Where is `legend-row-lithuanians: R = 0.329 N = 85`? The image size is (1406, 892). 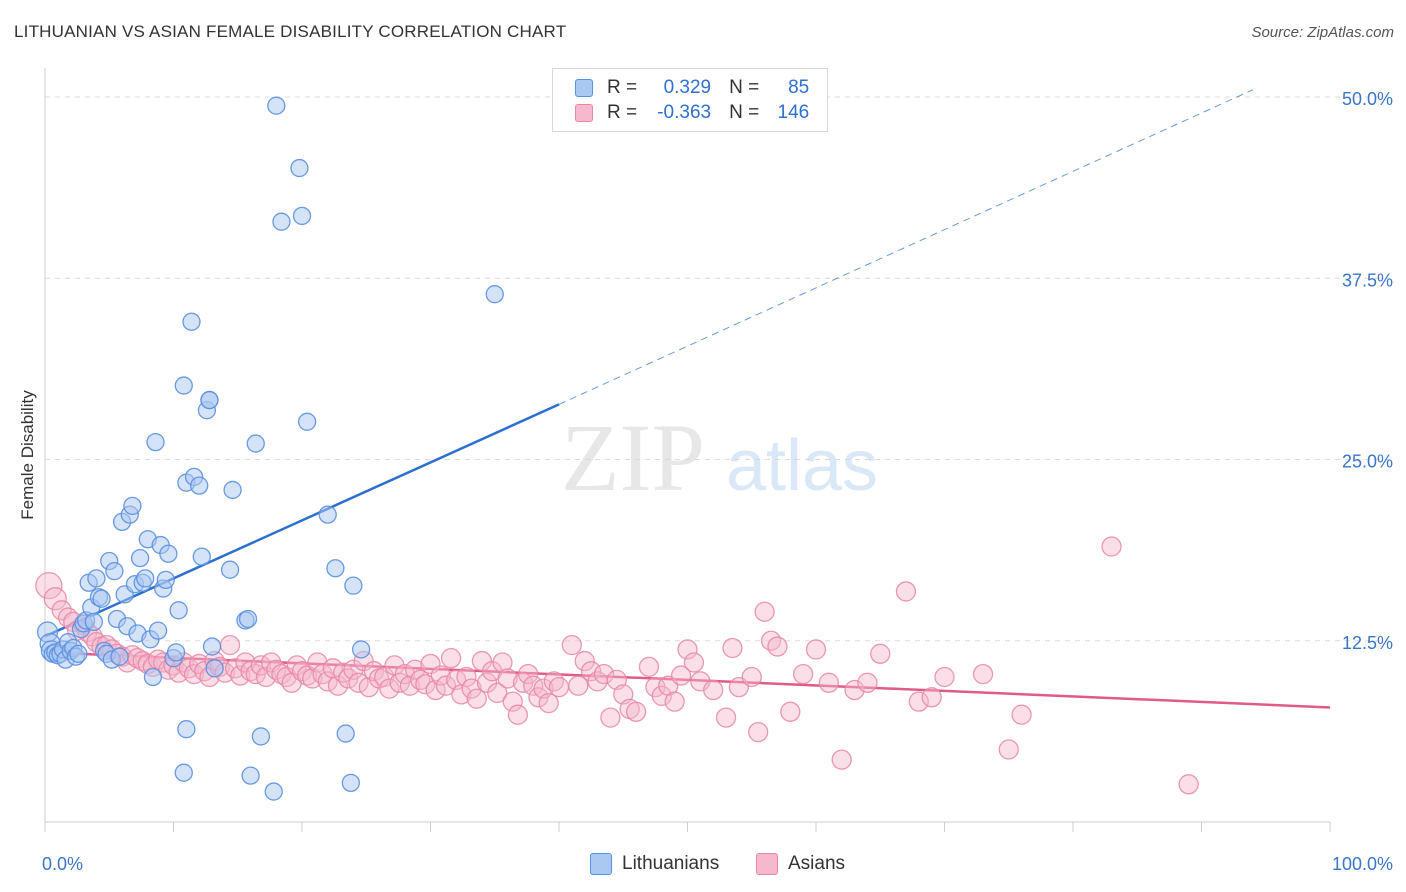
legend-row-lithuanians: R = 0.329 N = 85 is located at coordinates (692, 88).